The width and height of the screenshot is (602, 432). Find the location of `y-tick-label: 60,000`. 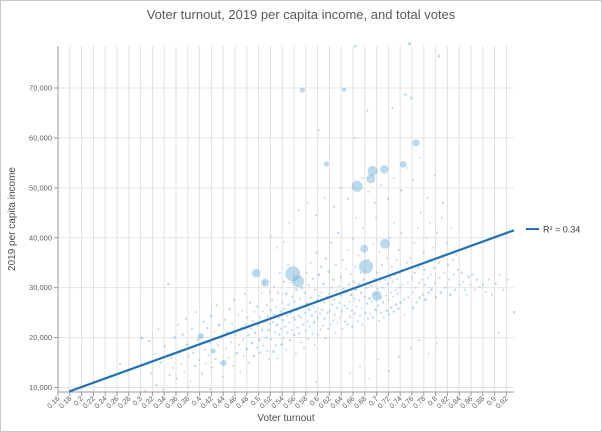

y-tick-label: 60,000 is located at coordinates (40, 137).